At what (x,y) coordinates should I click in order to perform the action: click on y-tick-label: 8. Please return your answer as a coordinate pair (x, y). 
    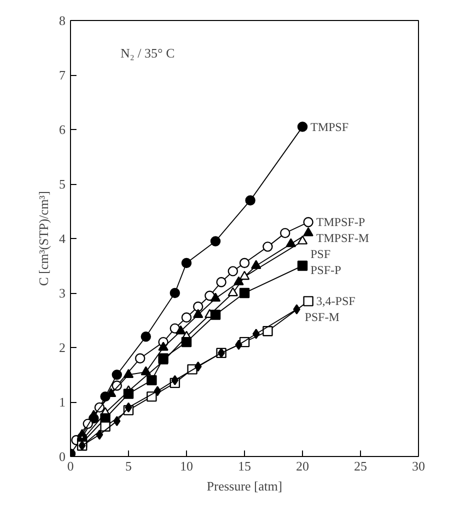
    Looking at the image, I should click on (62, 20).